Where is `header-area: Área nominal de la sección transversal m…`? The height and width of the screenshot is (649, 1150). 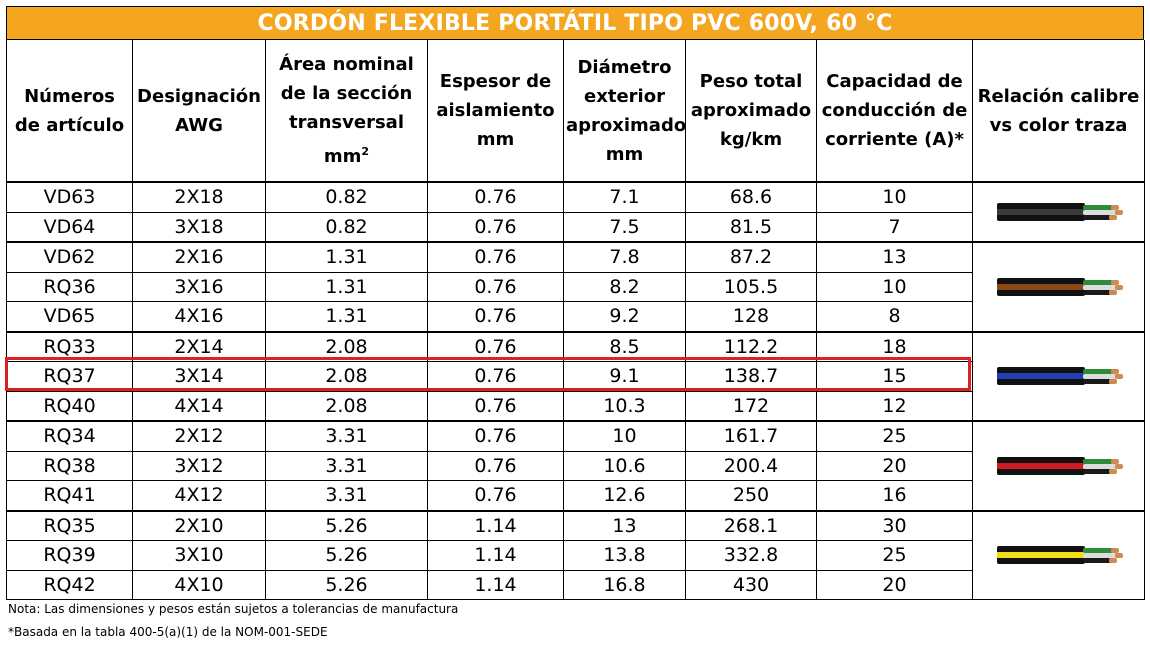 header-area: Área nominal de la sección transversal m… is located at coordinates (346, 111).